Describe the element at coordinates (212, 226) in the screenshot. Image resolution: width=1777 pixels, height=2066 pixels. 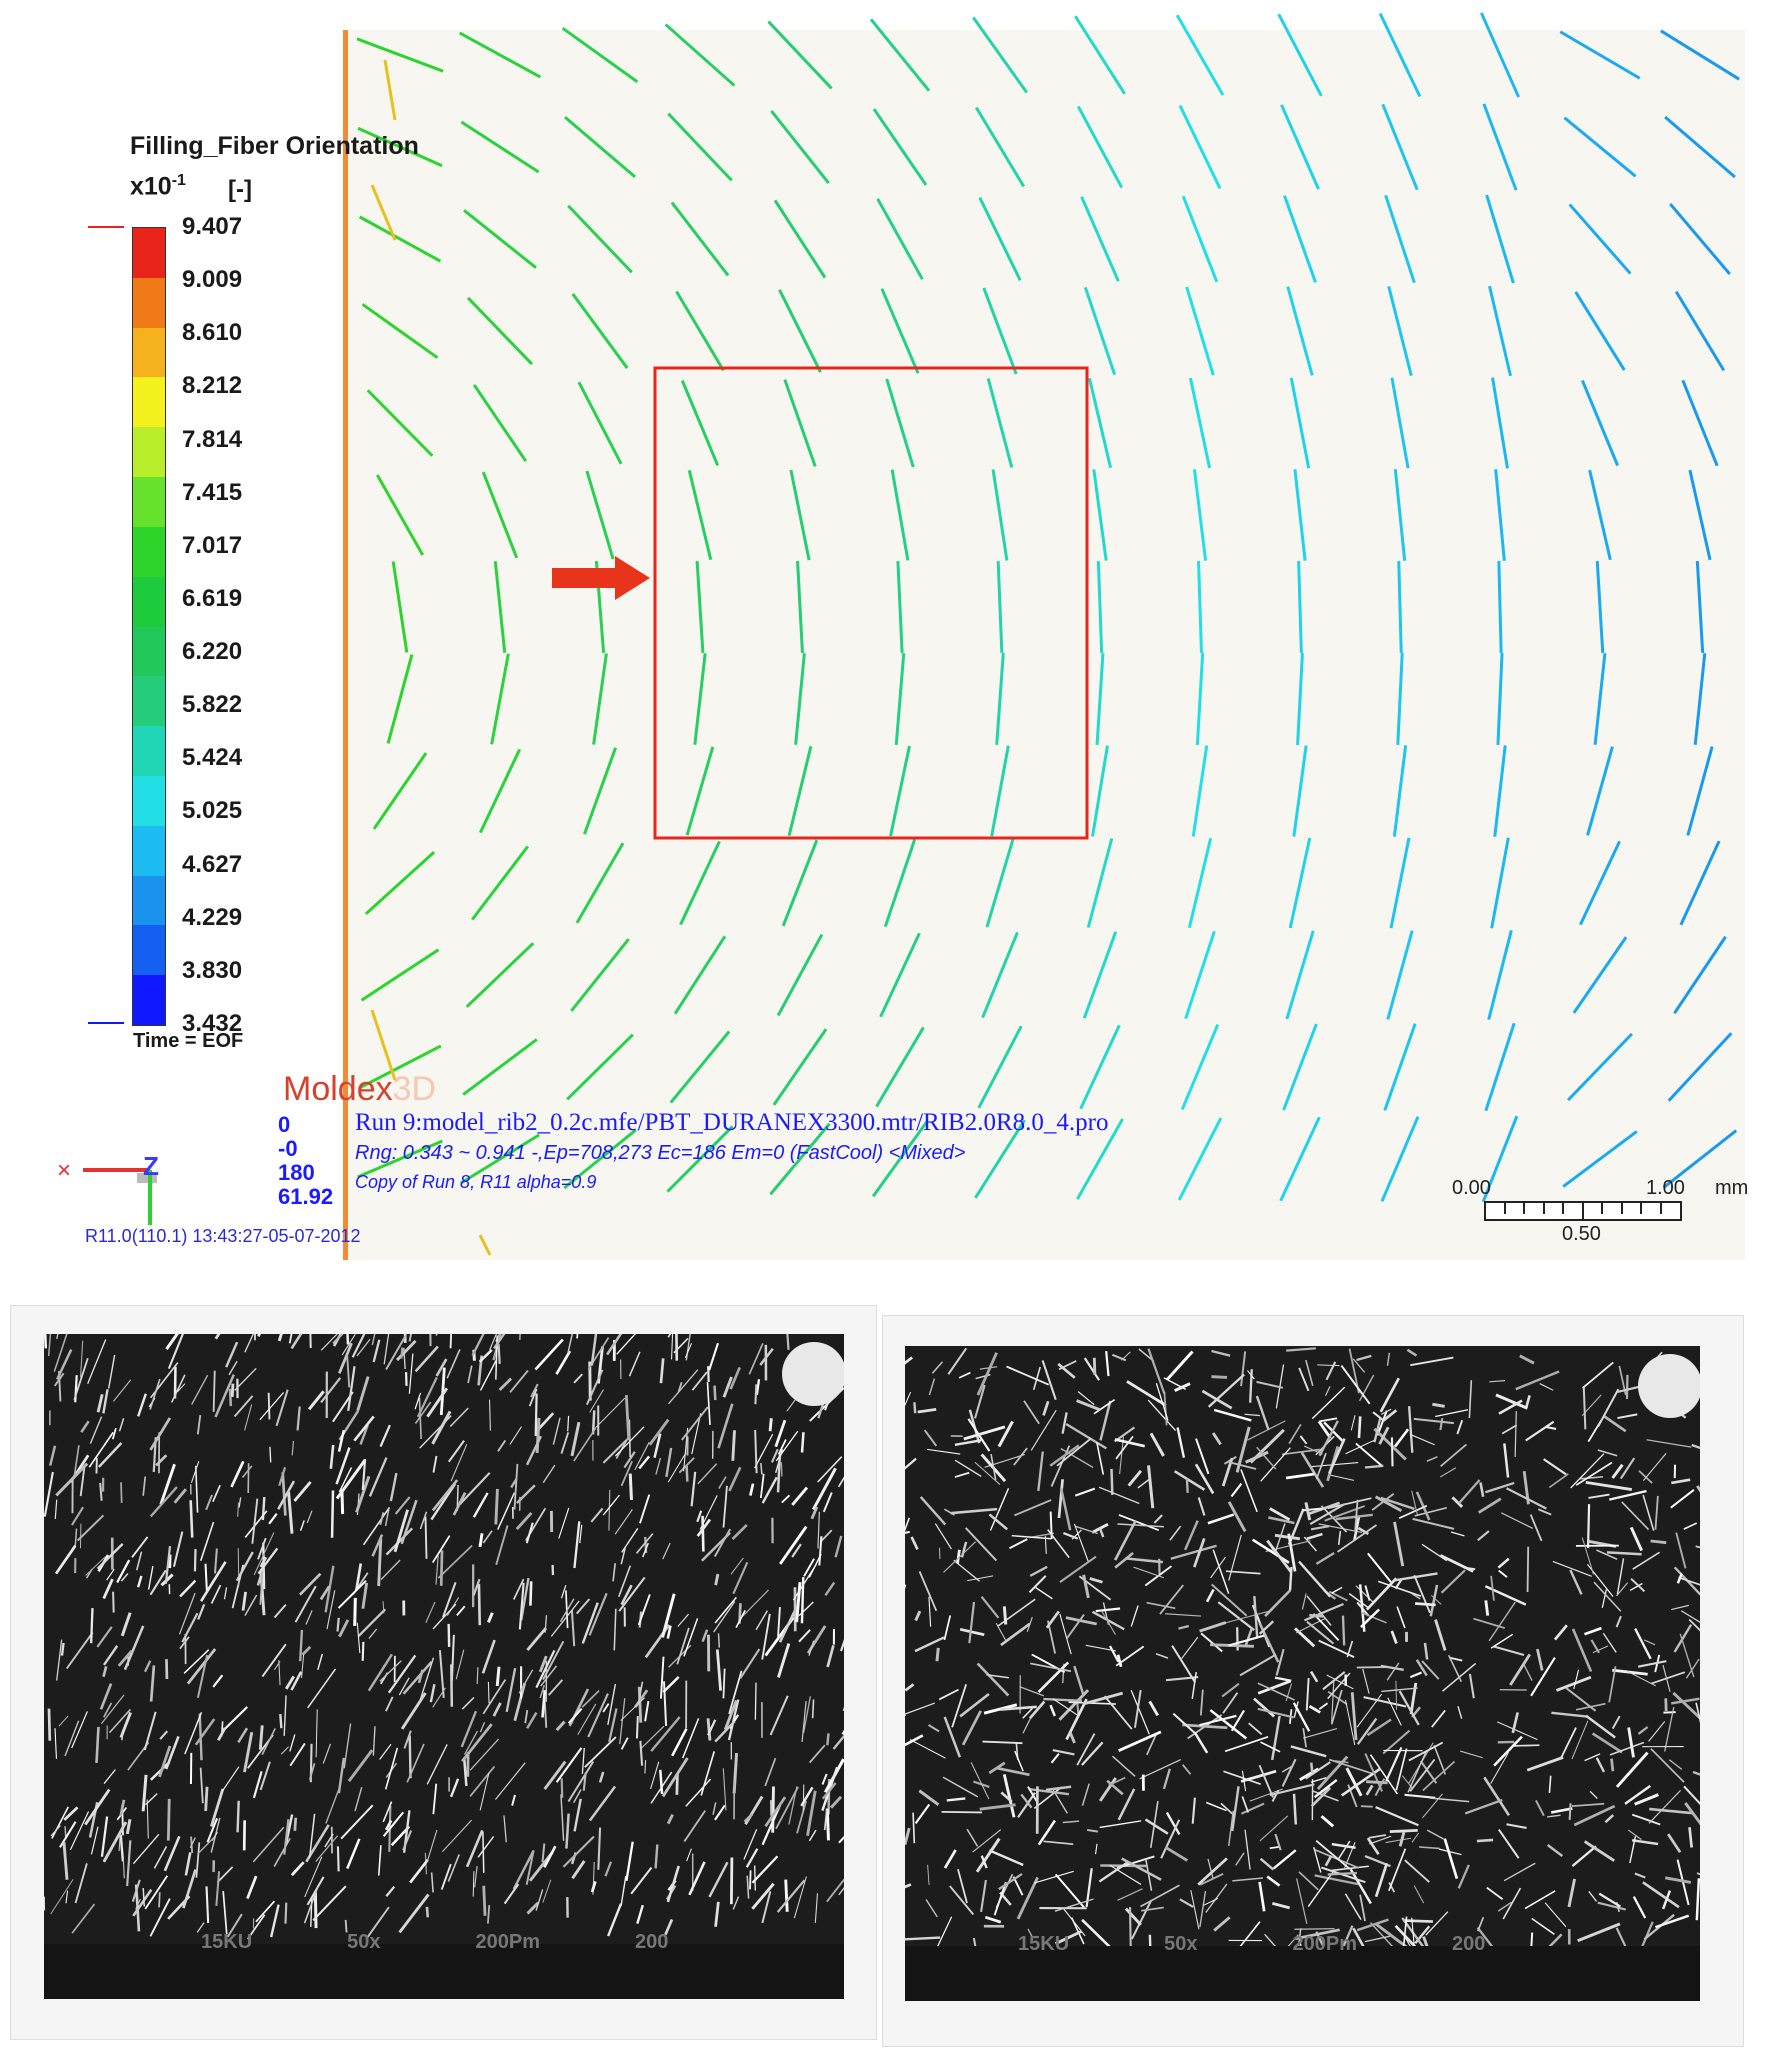
I see `legend-tick-label: 9.407` at that location.